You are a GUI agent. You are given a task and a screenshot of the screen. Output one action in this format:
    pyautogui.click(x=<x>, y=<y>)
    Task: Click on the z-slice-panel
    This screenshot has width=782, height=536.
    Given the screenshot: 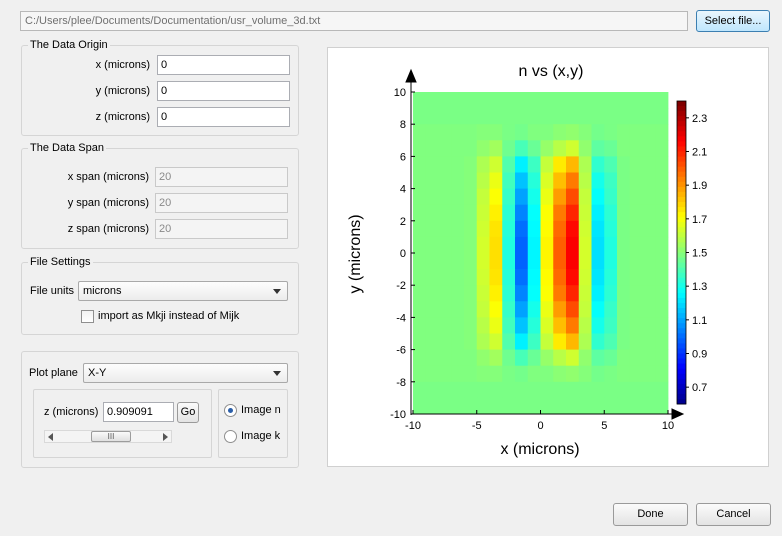 What is the action you would take?
    pyautogui.click(x=122, y=423)
    